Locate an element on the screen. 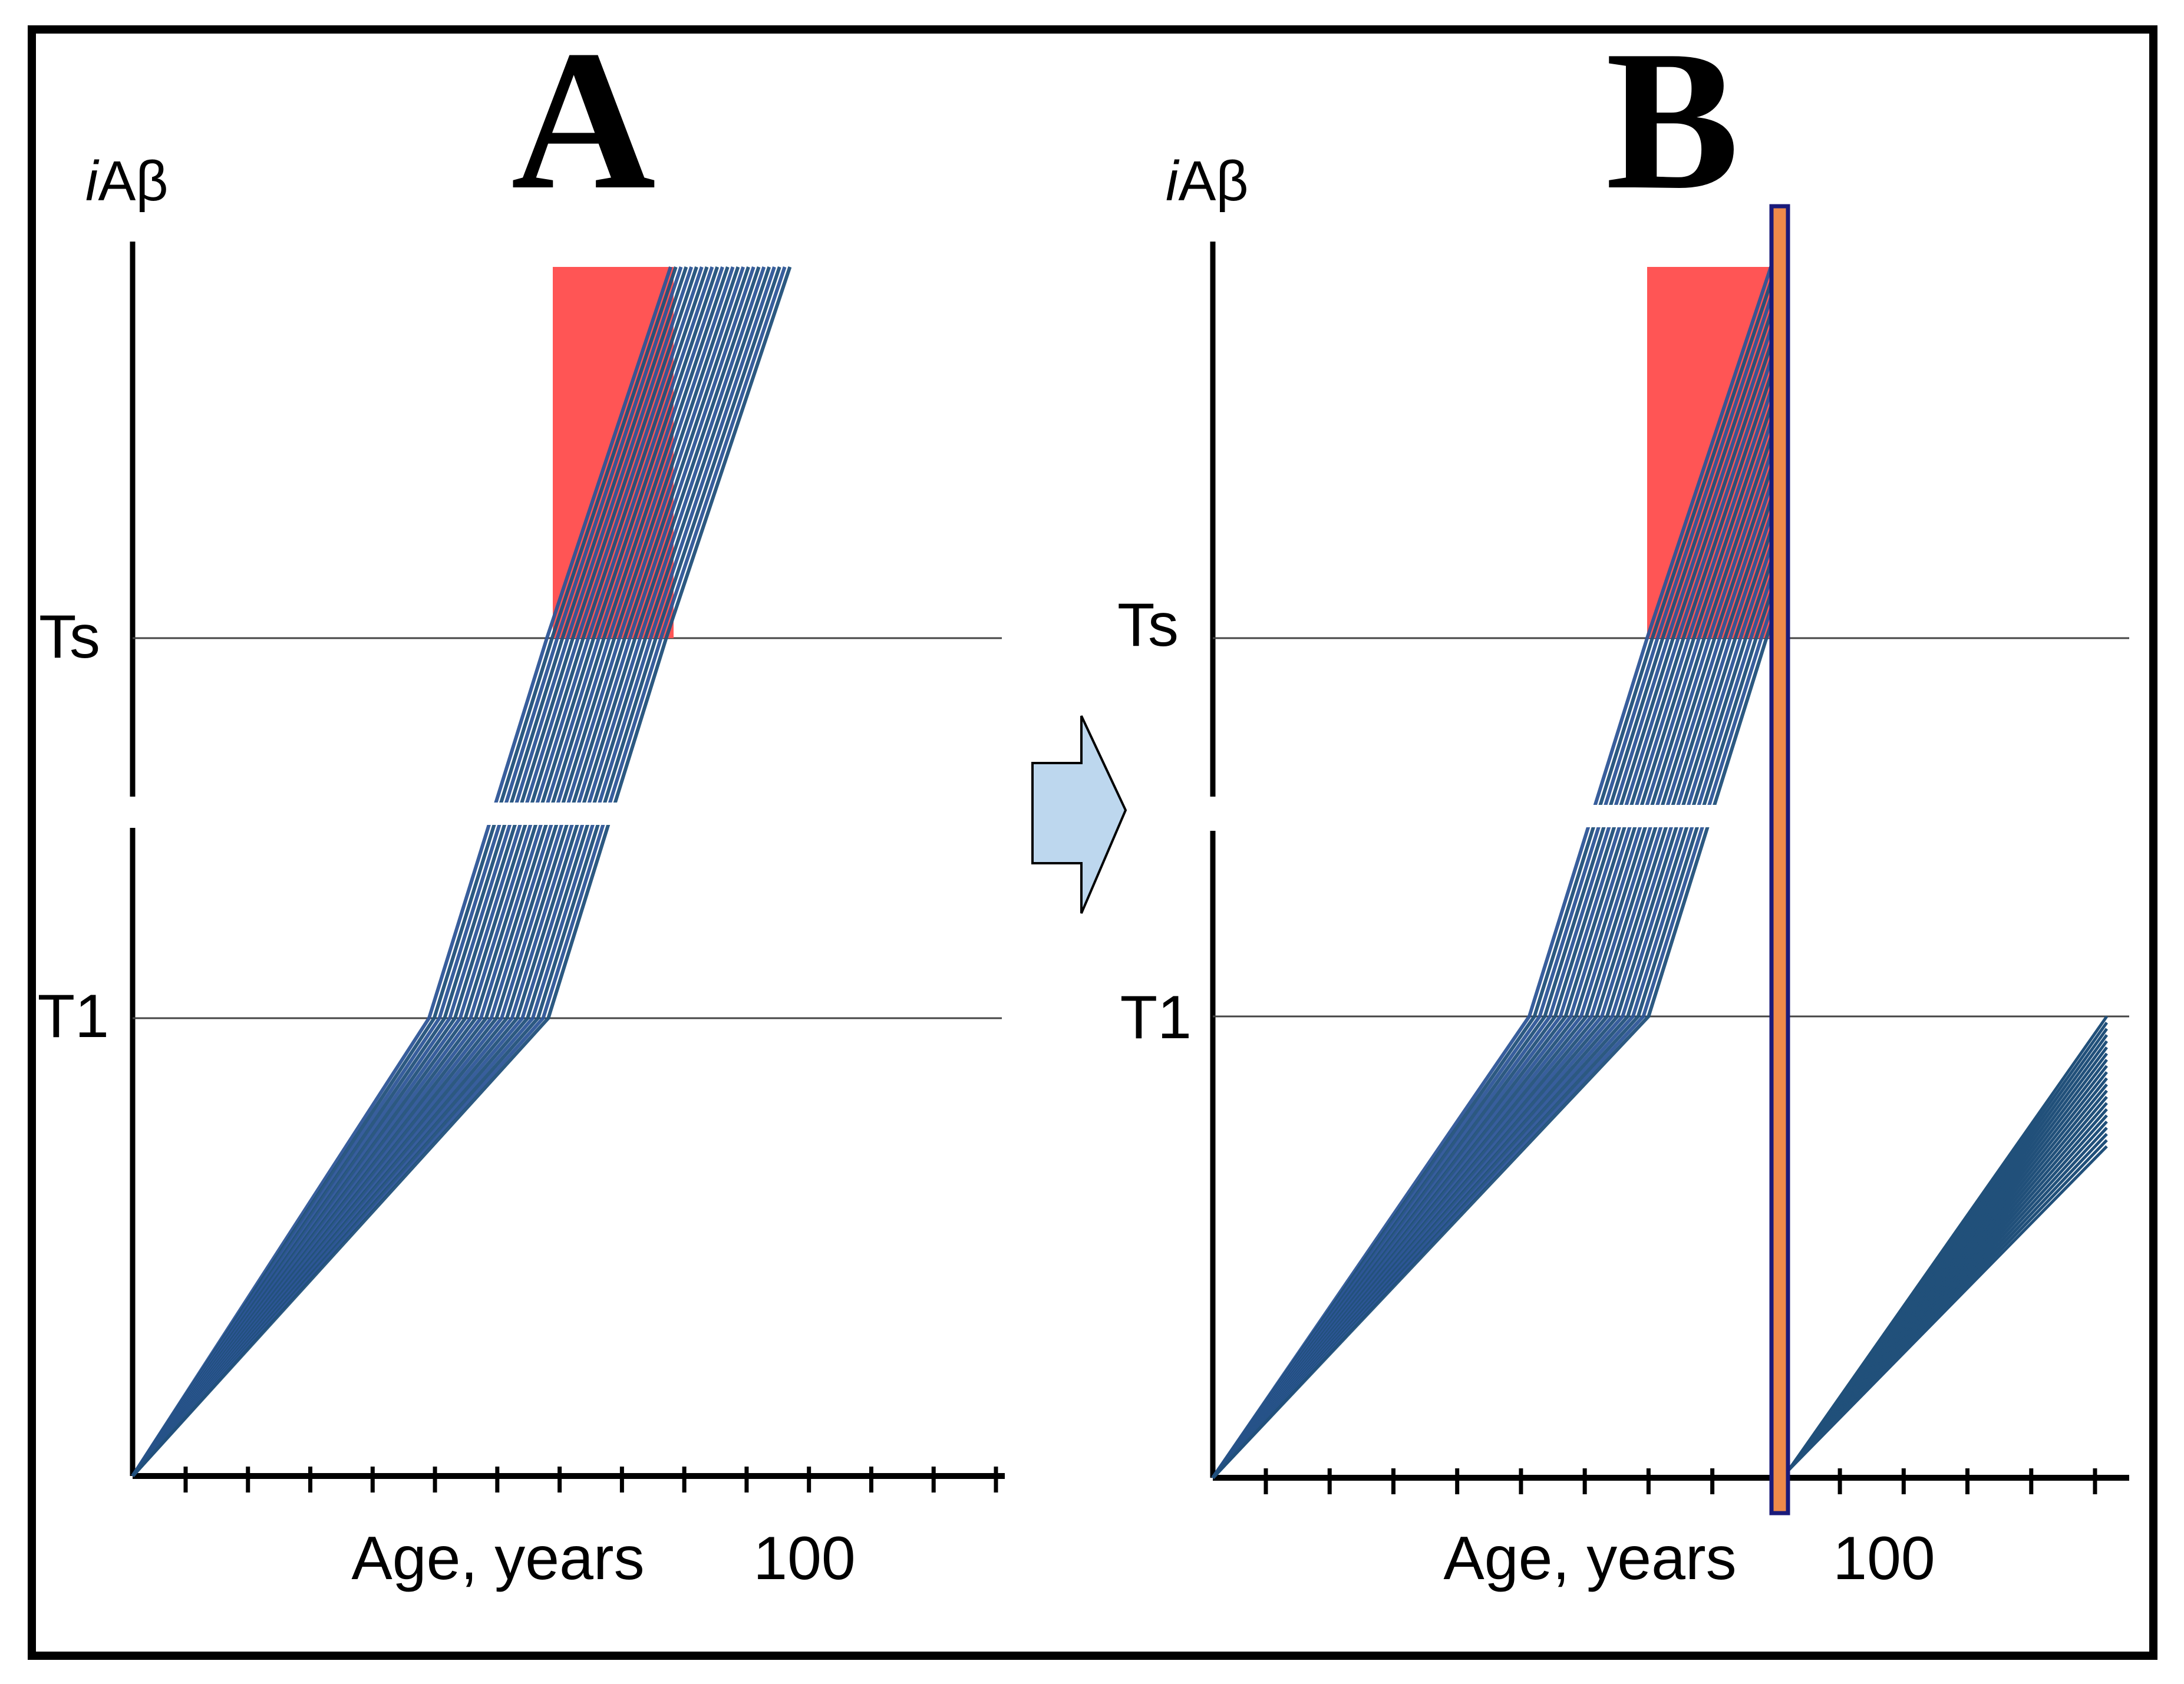 The image size is (2184, 1684). panel-a-y-axis-label: iAβ is located at coordinates (127, 181).